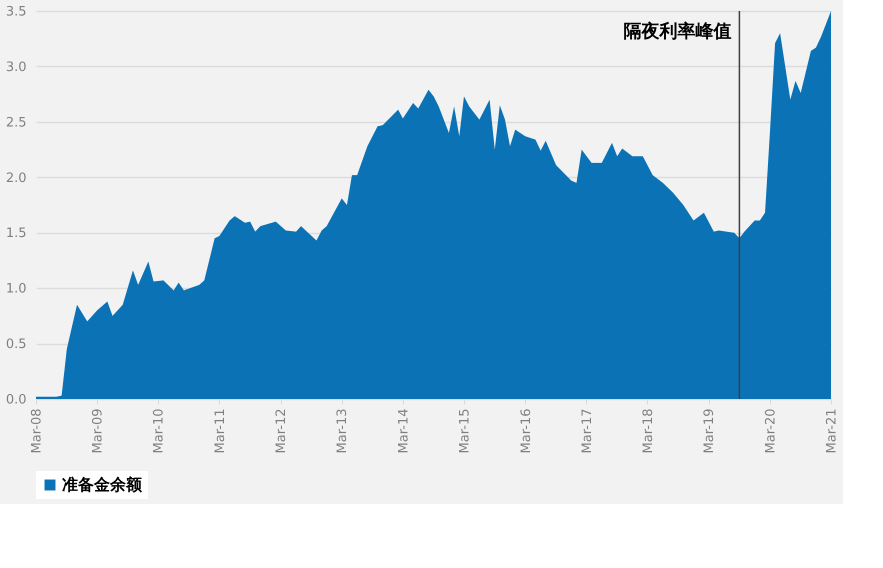 This screenshot has height=568, width=883. I want to click on x-tick-label: Mar-17, so click(587, 431).